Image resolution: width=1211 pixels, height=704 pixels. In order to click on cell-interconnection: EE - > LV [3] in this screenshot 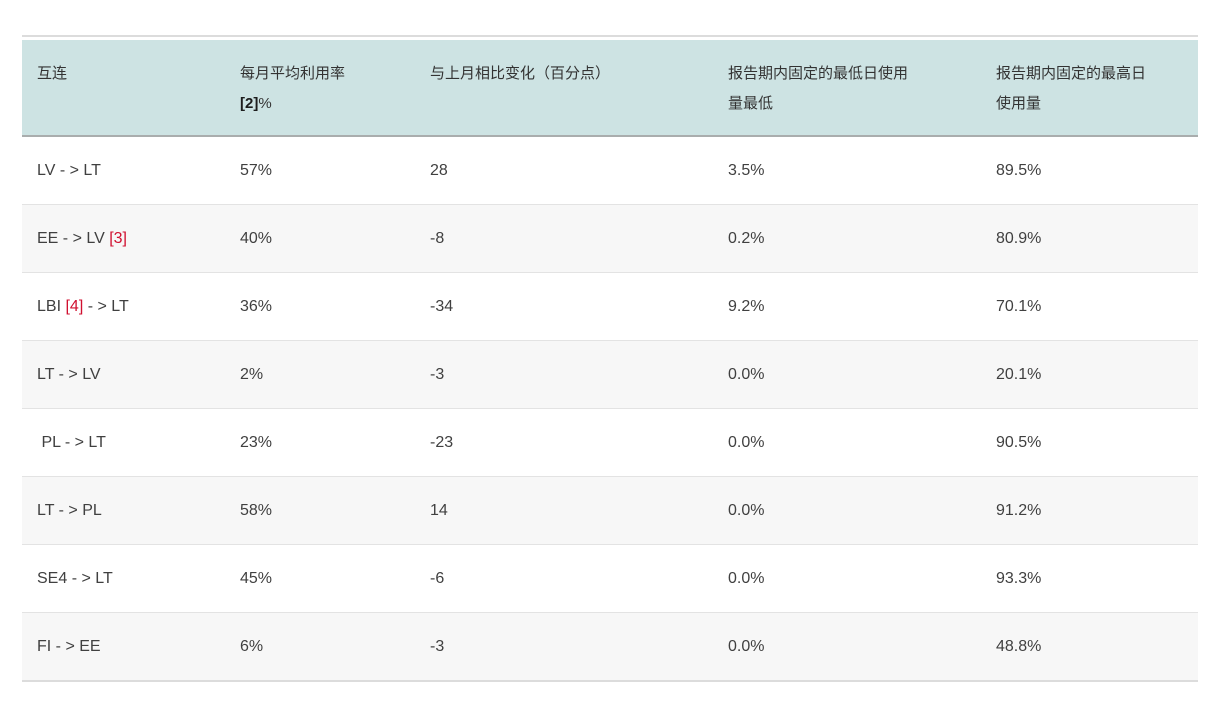, I will do `click(123, 238)`.